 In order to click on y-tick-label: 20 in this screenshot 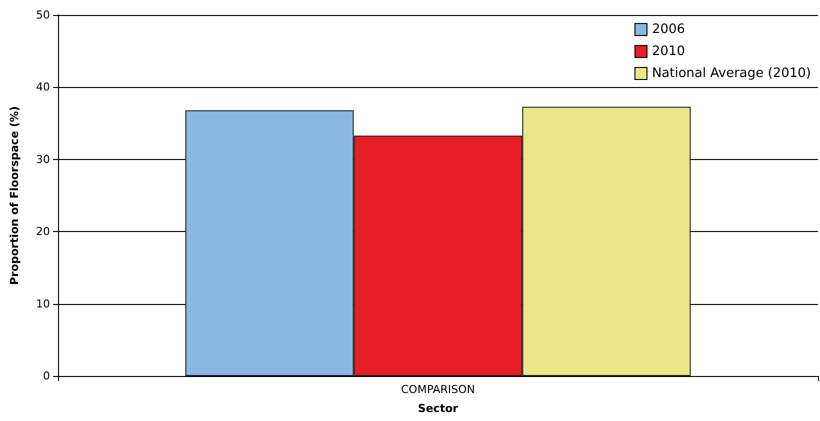, I will do `click(43, 231)`.